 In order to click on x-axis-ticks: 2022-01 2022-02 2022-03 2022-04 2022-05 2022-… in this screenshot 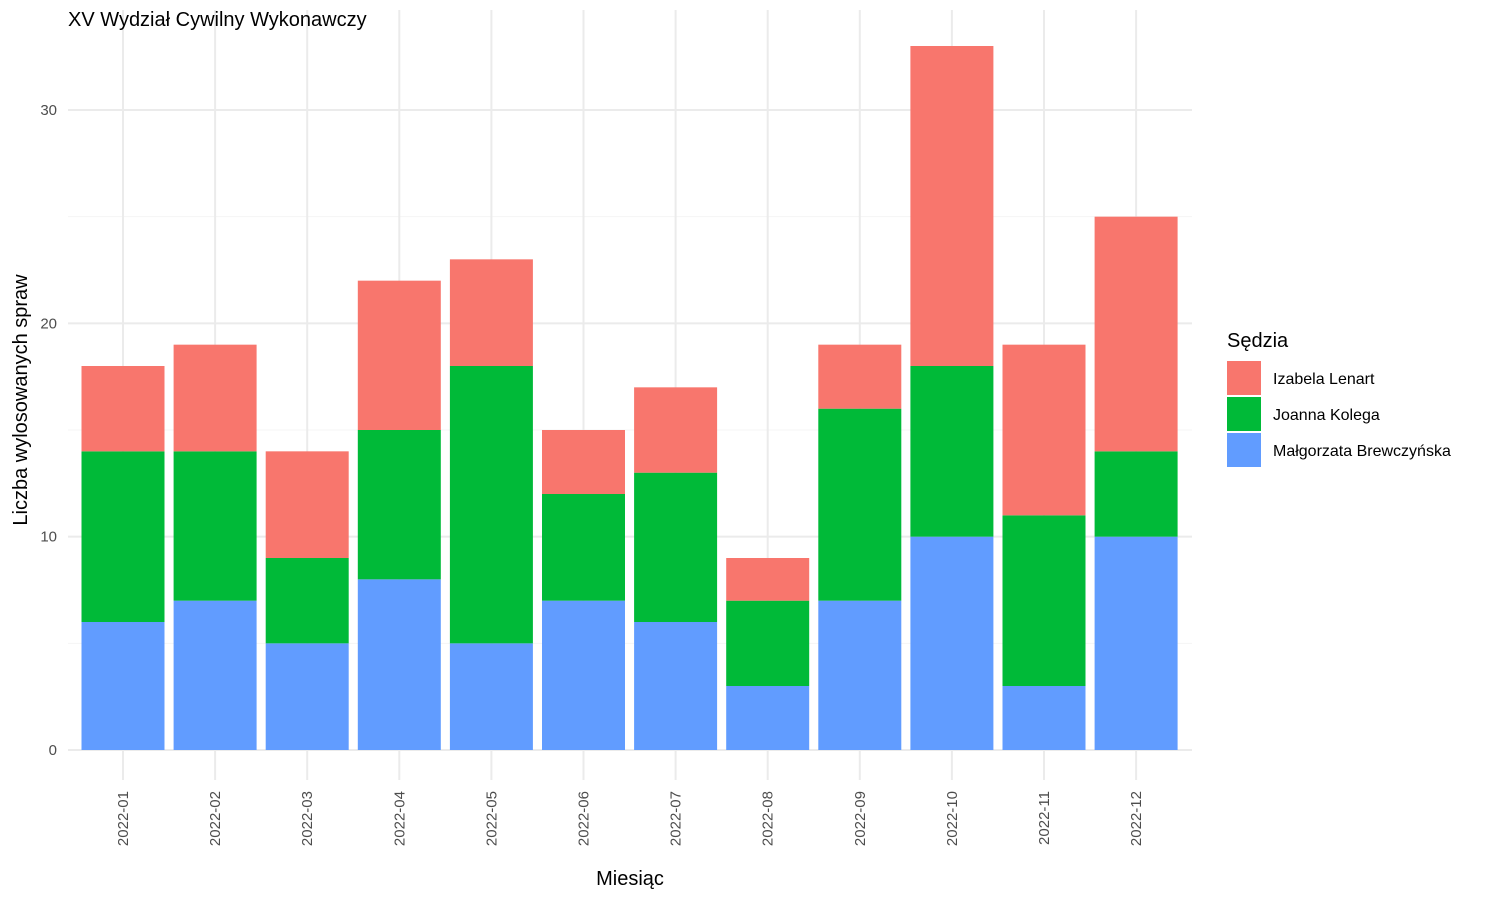, I will do `click(630, 818)`.